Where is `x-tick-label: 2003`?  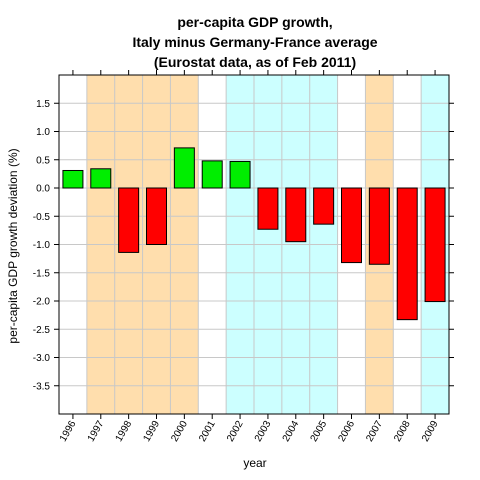 x-tick-label: 2003 is located at coordinates (263, 431).